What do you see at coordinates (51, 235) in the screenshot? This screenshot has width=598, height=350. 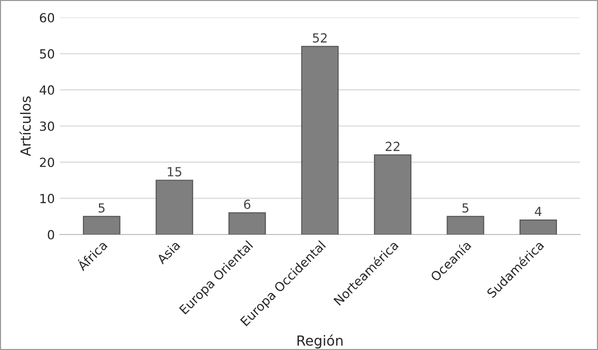 I see `y-tick-label: 0` at bounding box center [51, 235].